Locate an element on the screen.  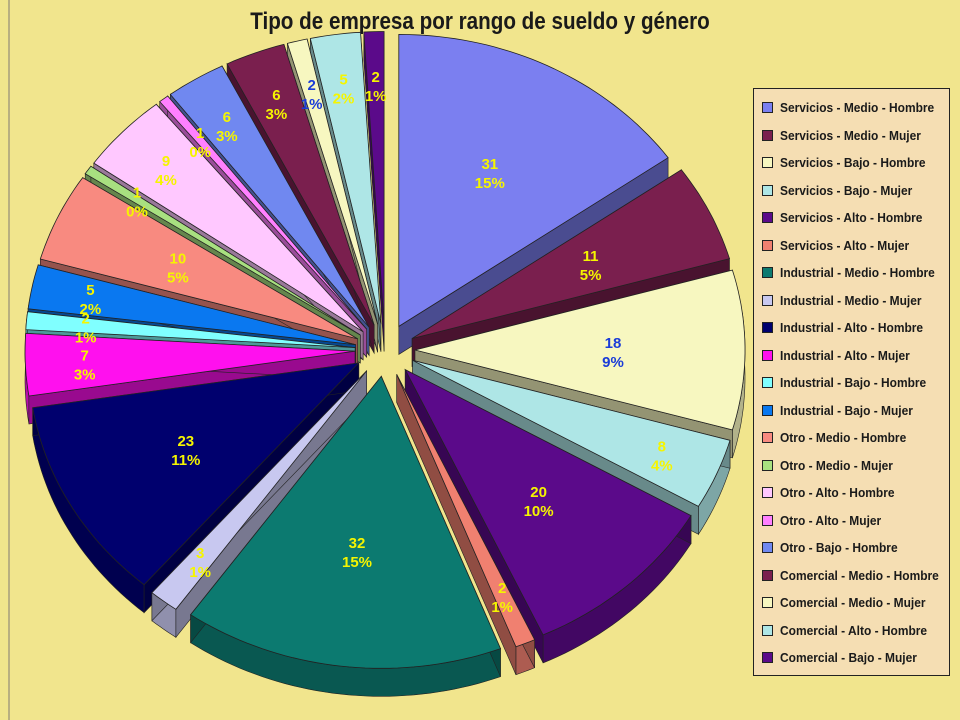
legend-item: Industrial - Bajo - Mujer is located at coordinates (855, 411).